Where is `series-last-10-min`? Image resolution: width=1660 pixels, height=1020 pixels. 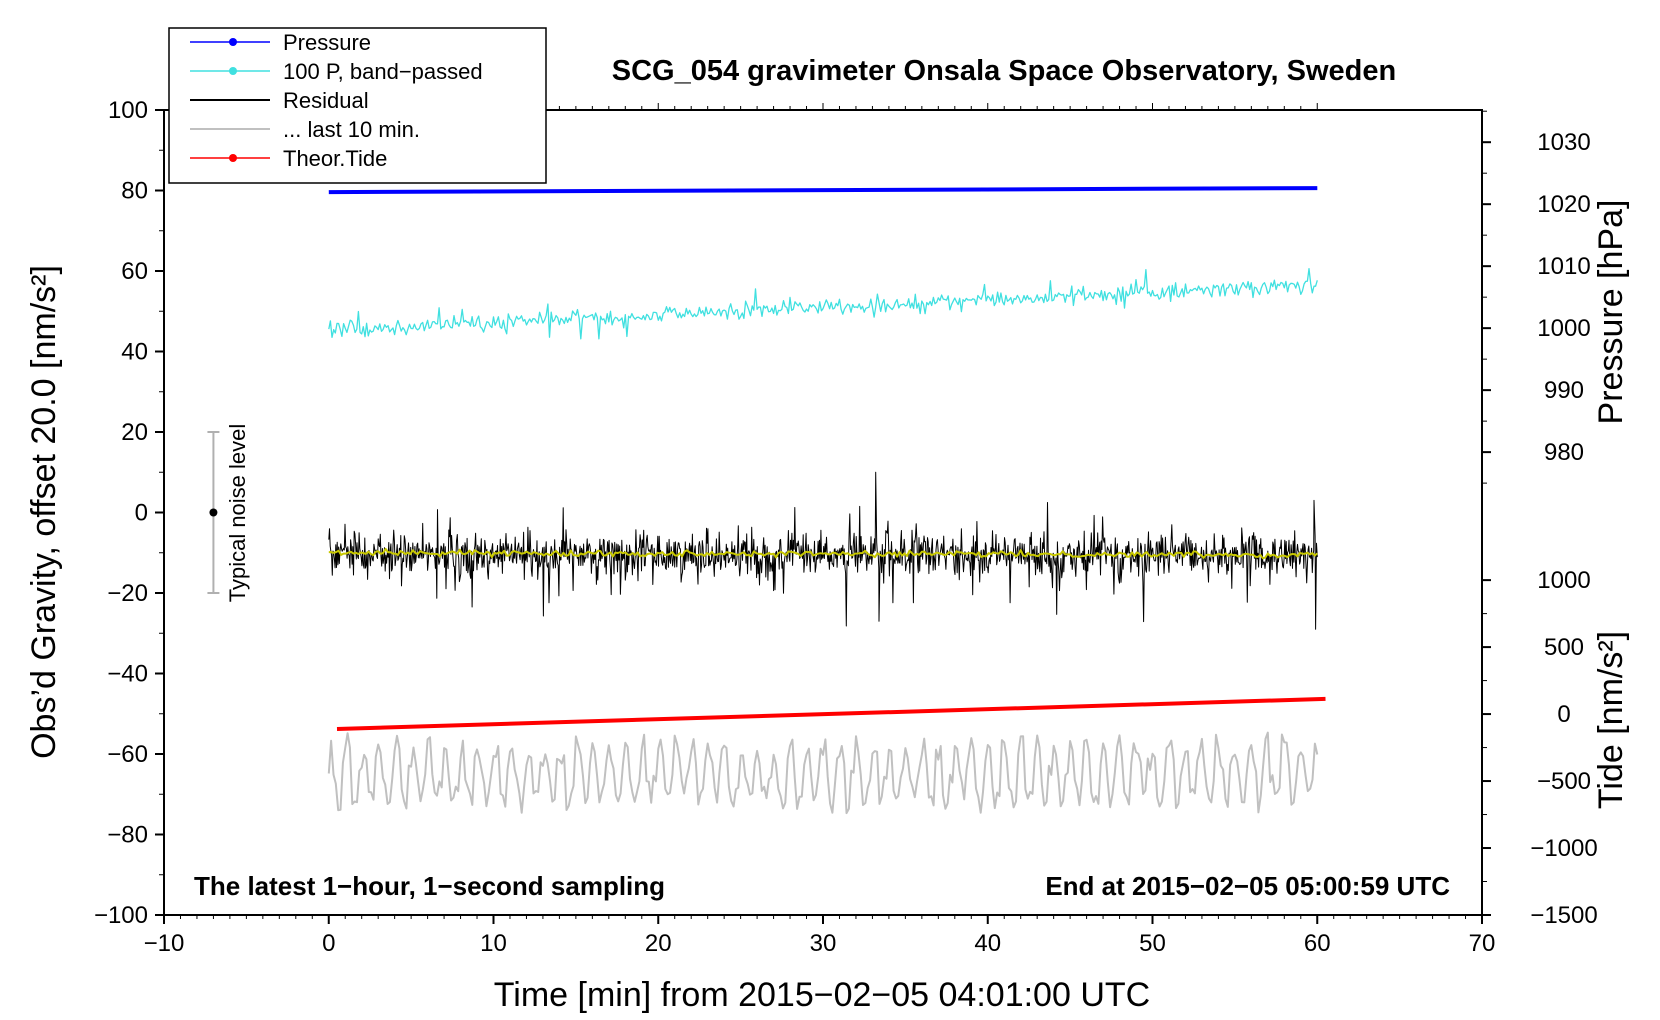
series-last-10-min is located at coordinates (823, 773).